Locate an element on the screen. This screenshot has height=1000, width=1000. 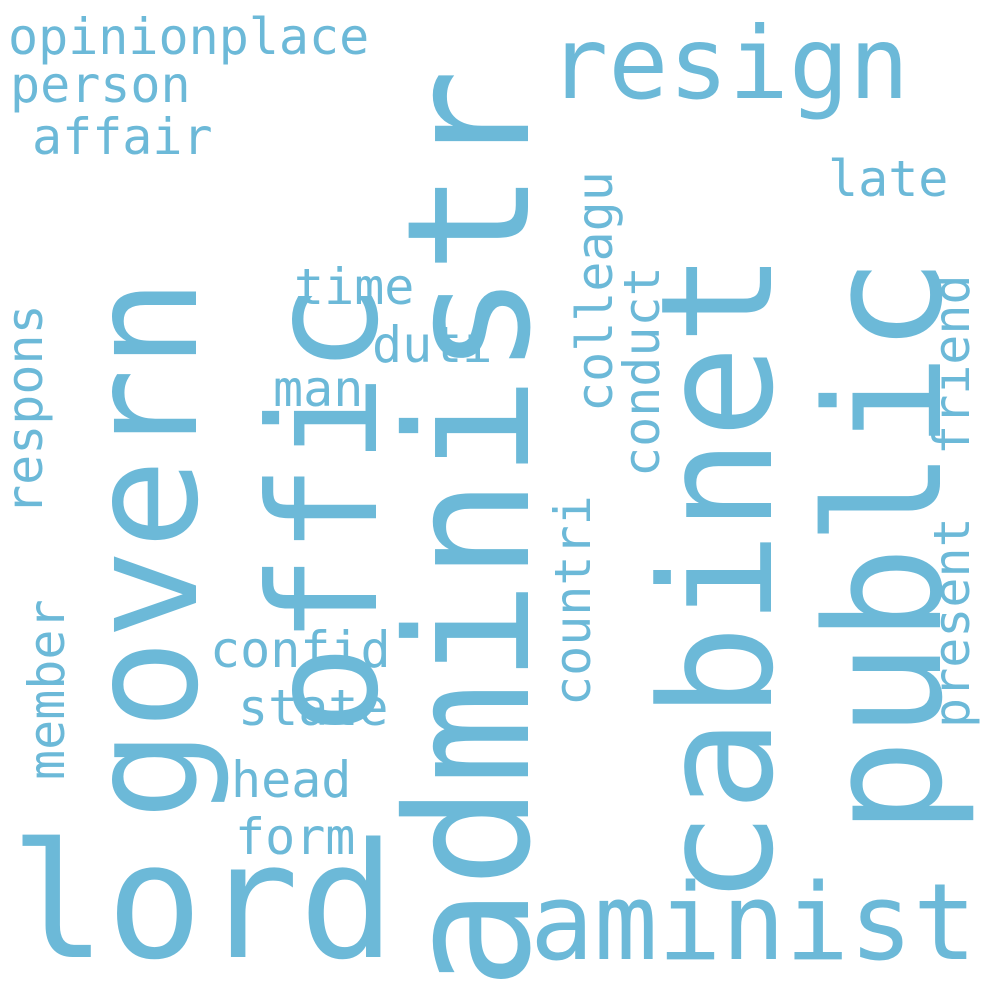
word-man: man is located at coordinates (318, 389).